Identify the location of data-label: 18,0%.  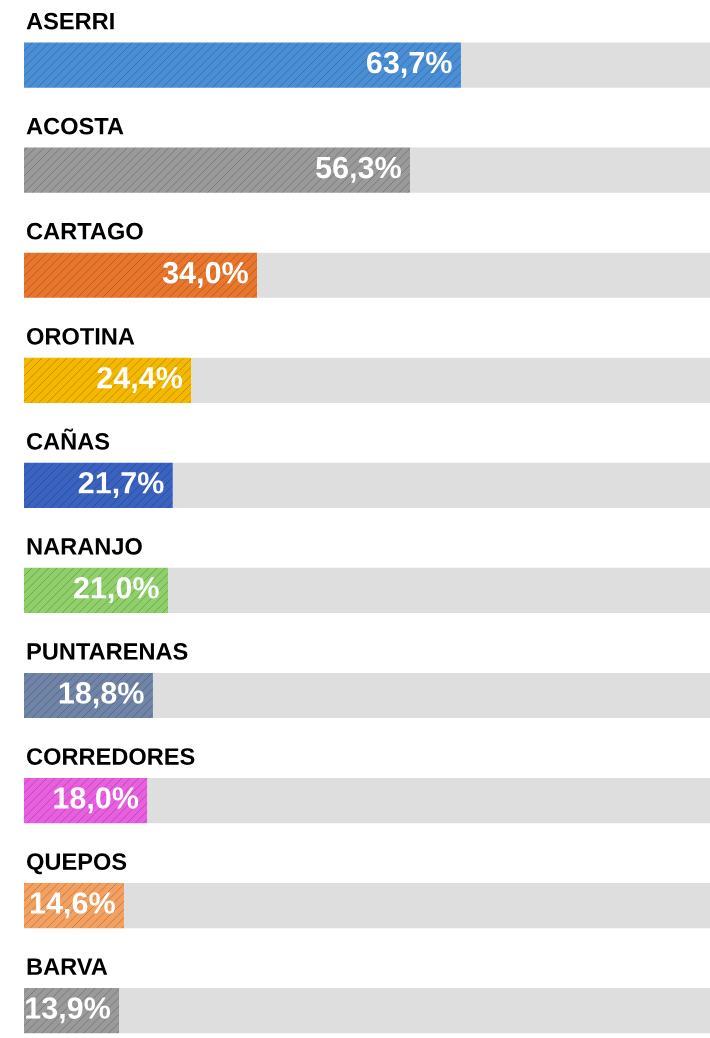
(96, 800).